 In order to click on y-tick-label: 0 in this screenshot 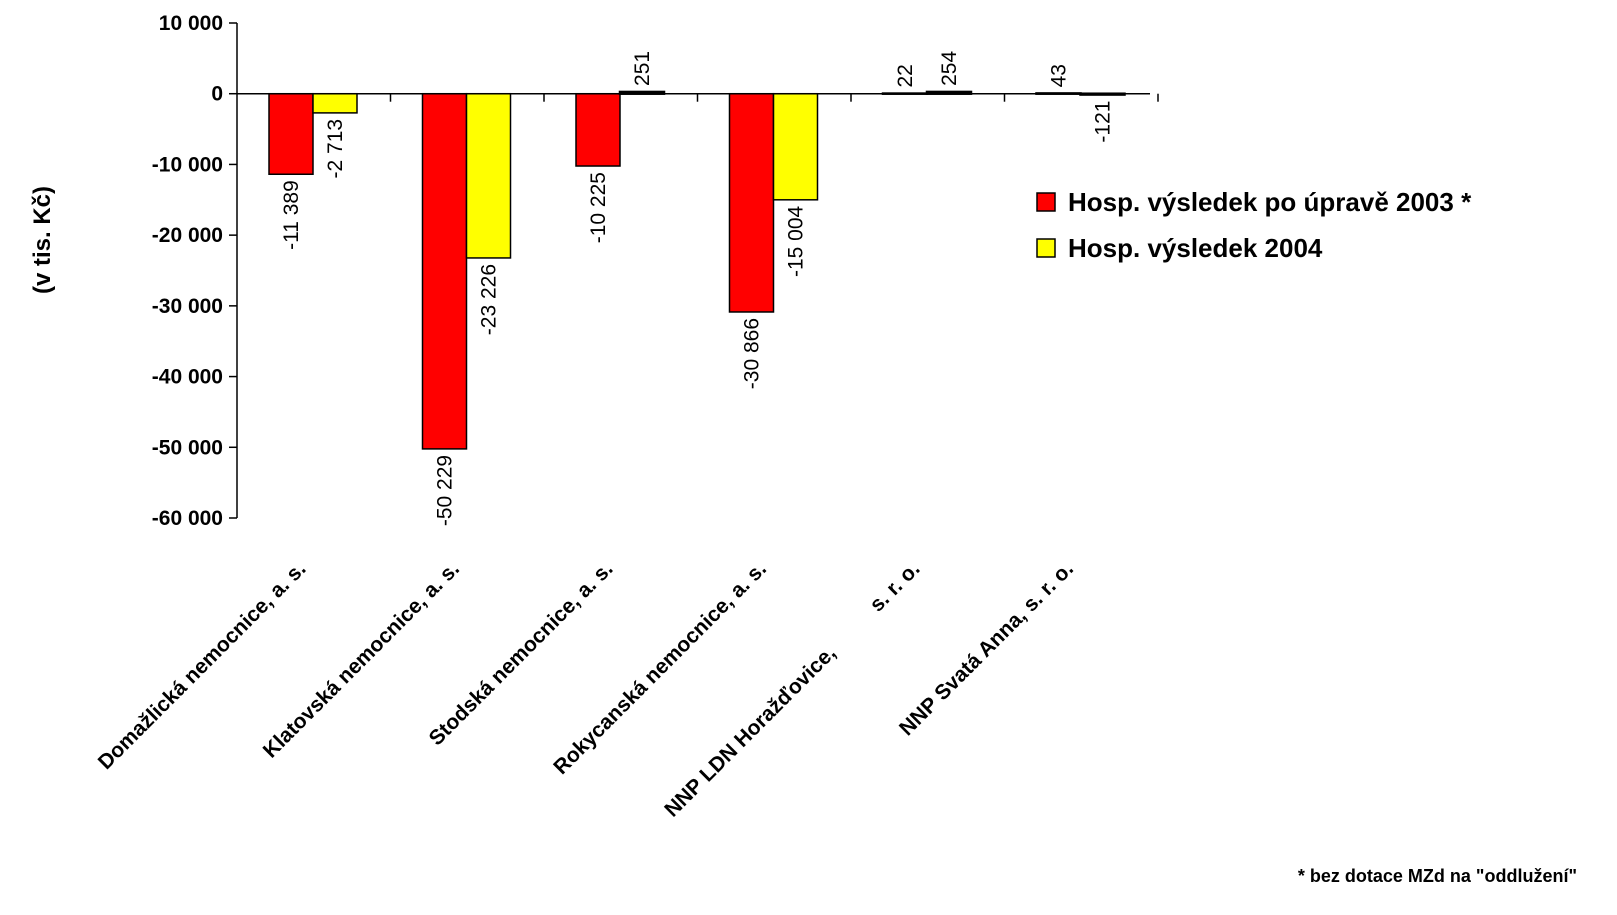, I will do `click(217, 94)`.